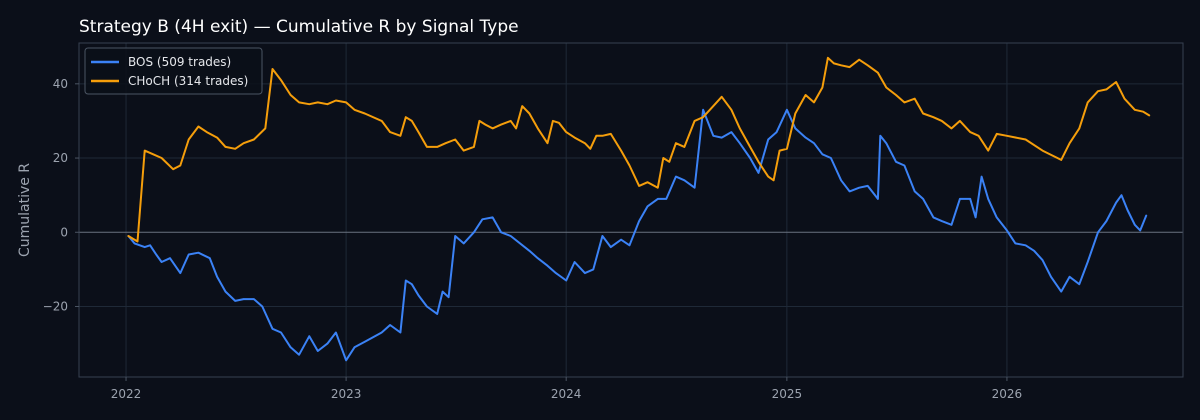 The image size is (1200, 420). What do you see at coordinates (188, 81) in the screenshot?
I see `legend-entry: CHoCH (314 trades)` at bounding box center [188, 81].